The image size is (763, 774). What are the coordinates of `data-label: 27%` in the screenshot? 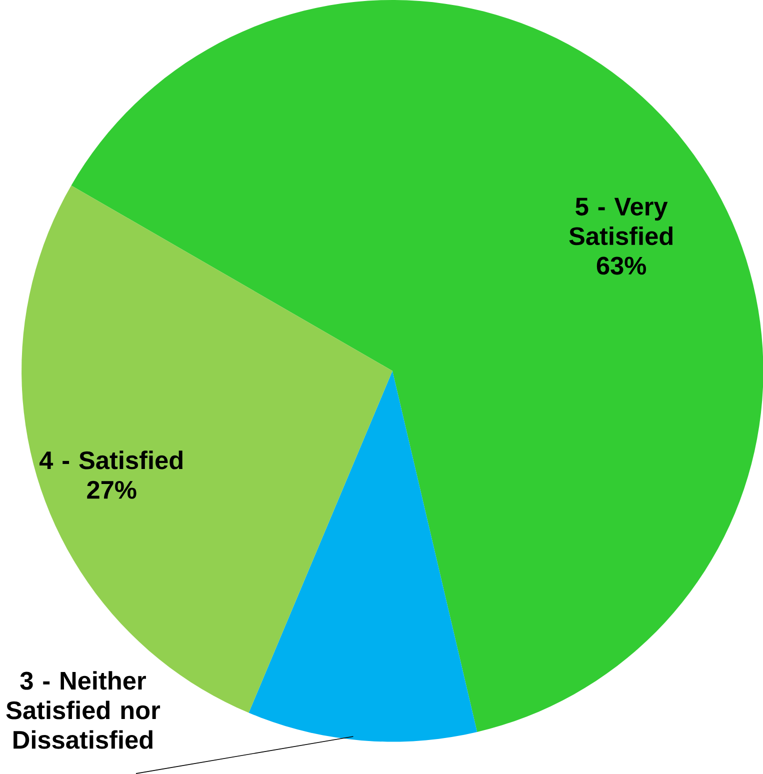 It's located at (111, 489).